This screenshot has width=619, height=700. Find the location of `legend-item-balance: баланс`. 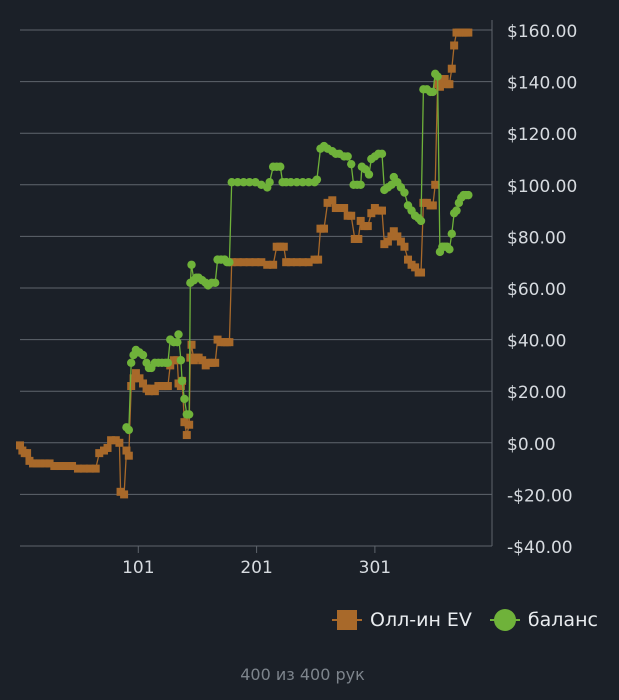

legend-item-balance: баланс is located at coordinates (543, 620).